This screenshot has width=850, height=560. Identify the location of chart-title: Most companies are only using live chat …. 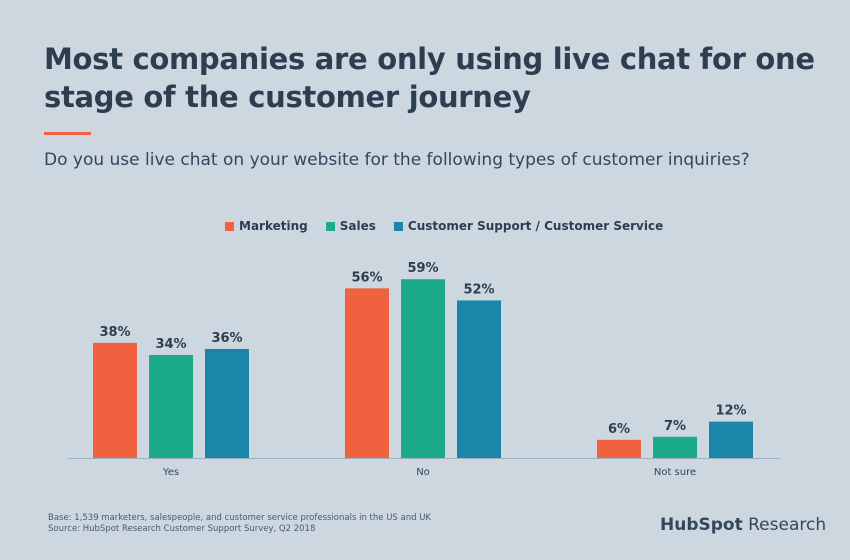
(429, 78).